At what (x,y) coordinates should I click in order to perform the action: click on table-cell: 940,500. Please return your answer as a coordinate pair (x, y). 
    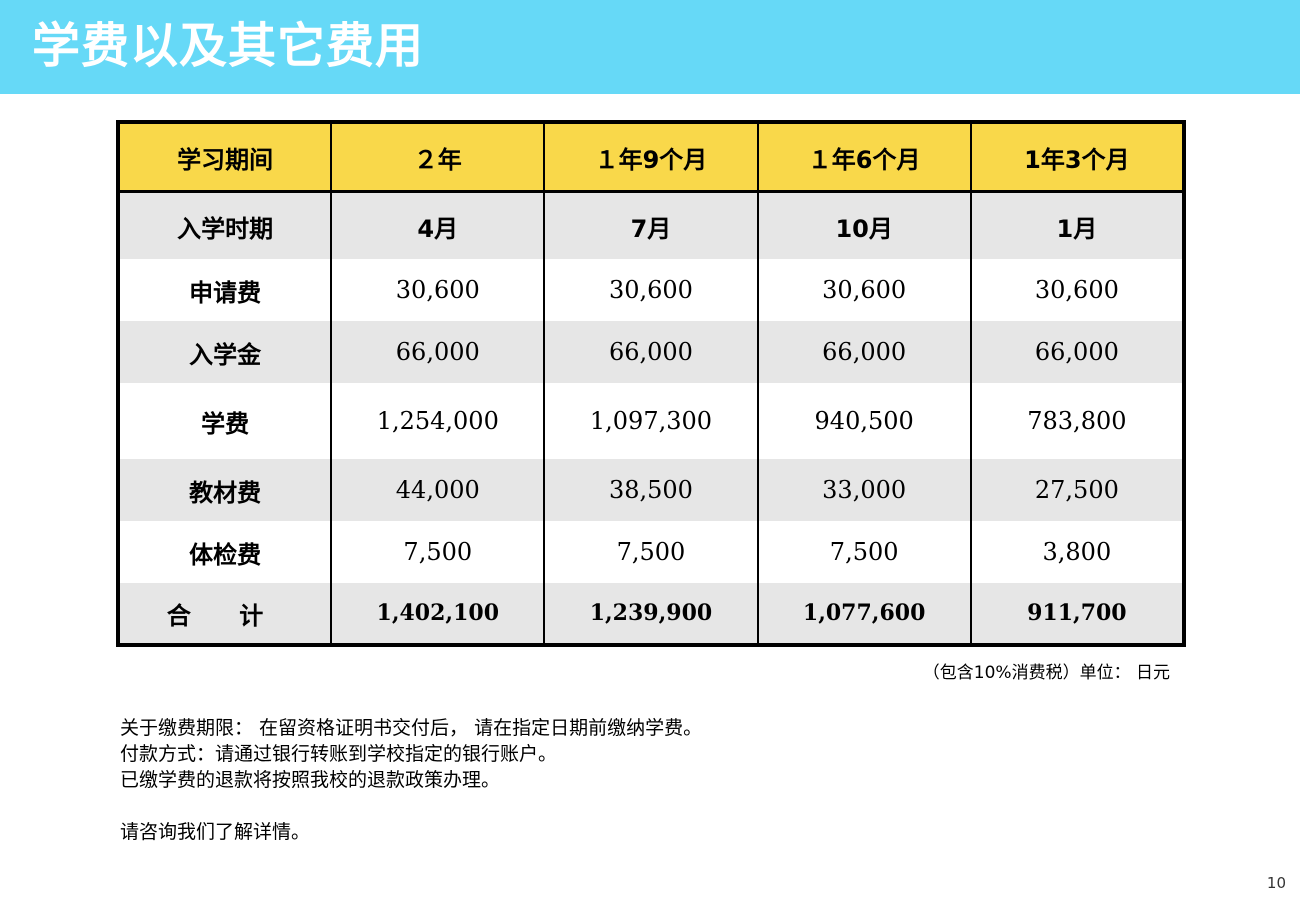
    Looking at the image, I should click on (864, 421).